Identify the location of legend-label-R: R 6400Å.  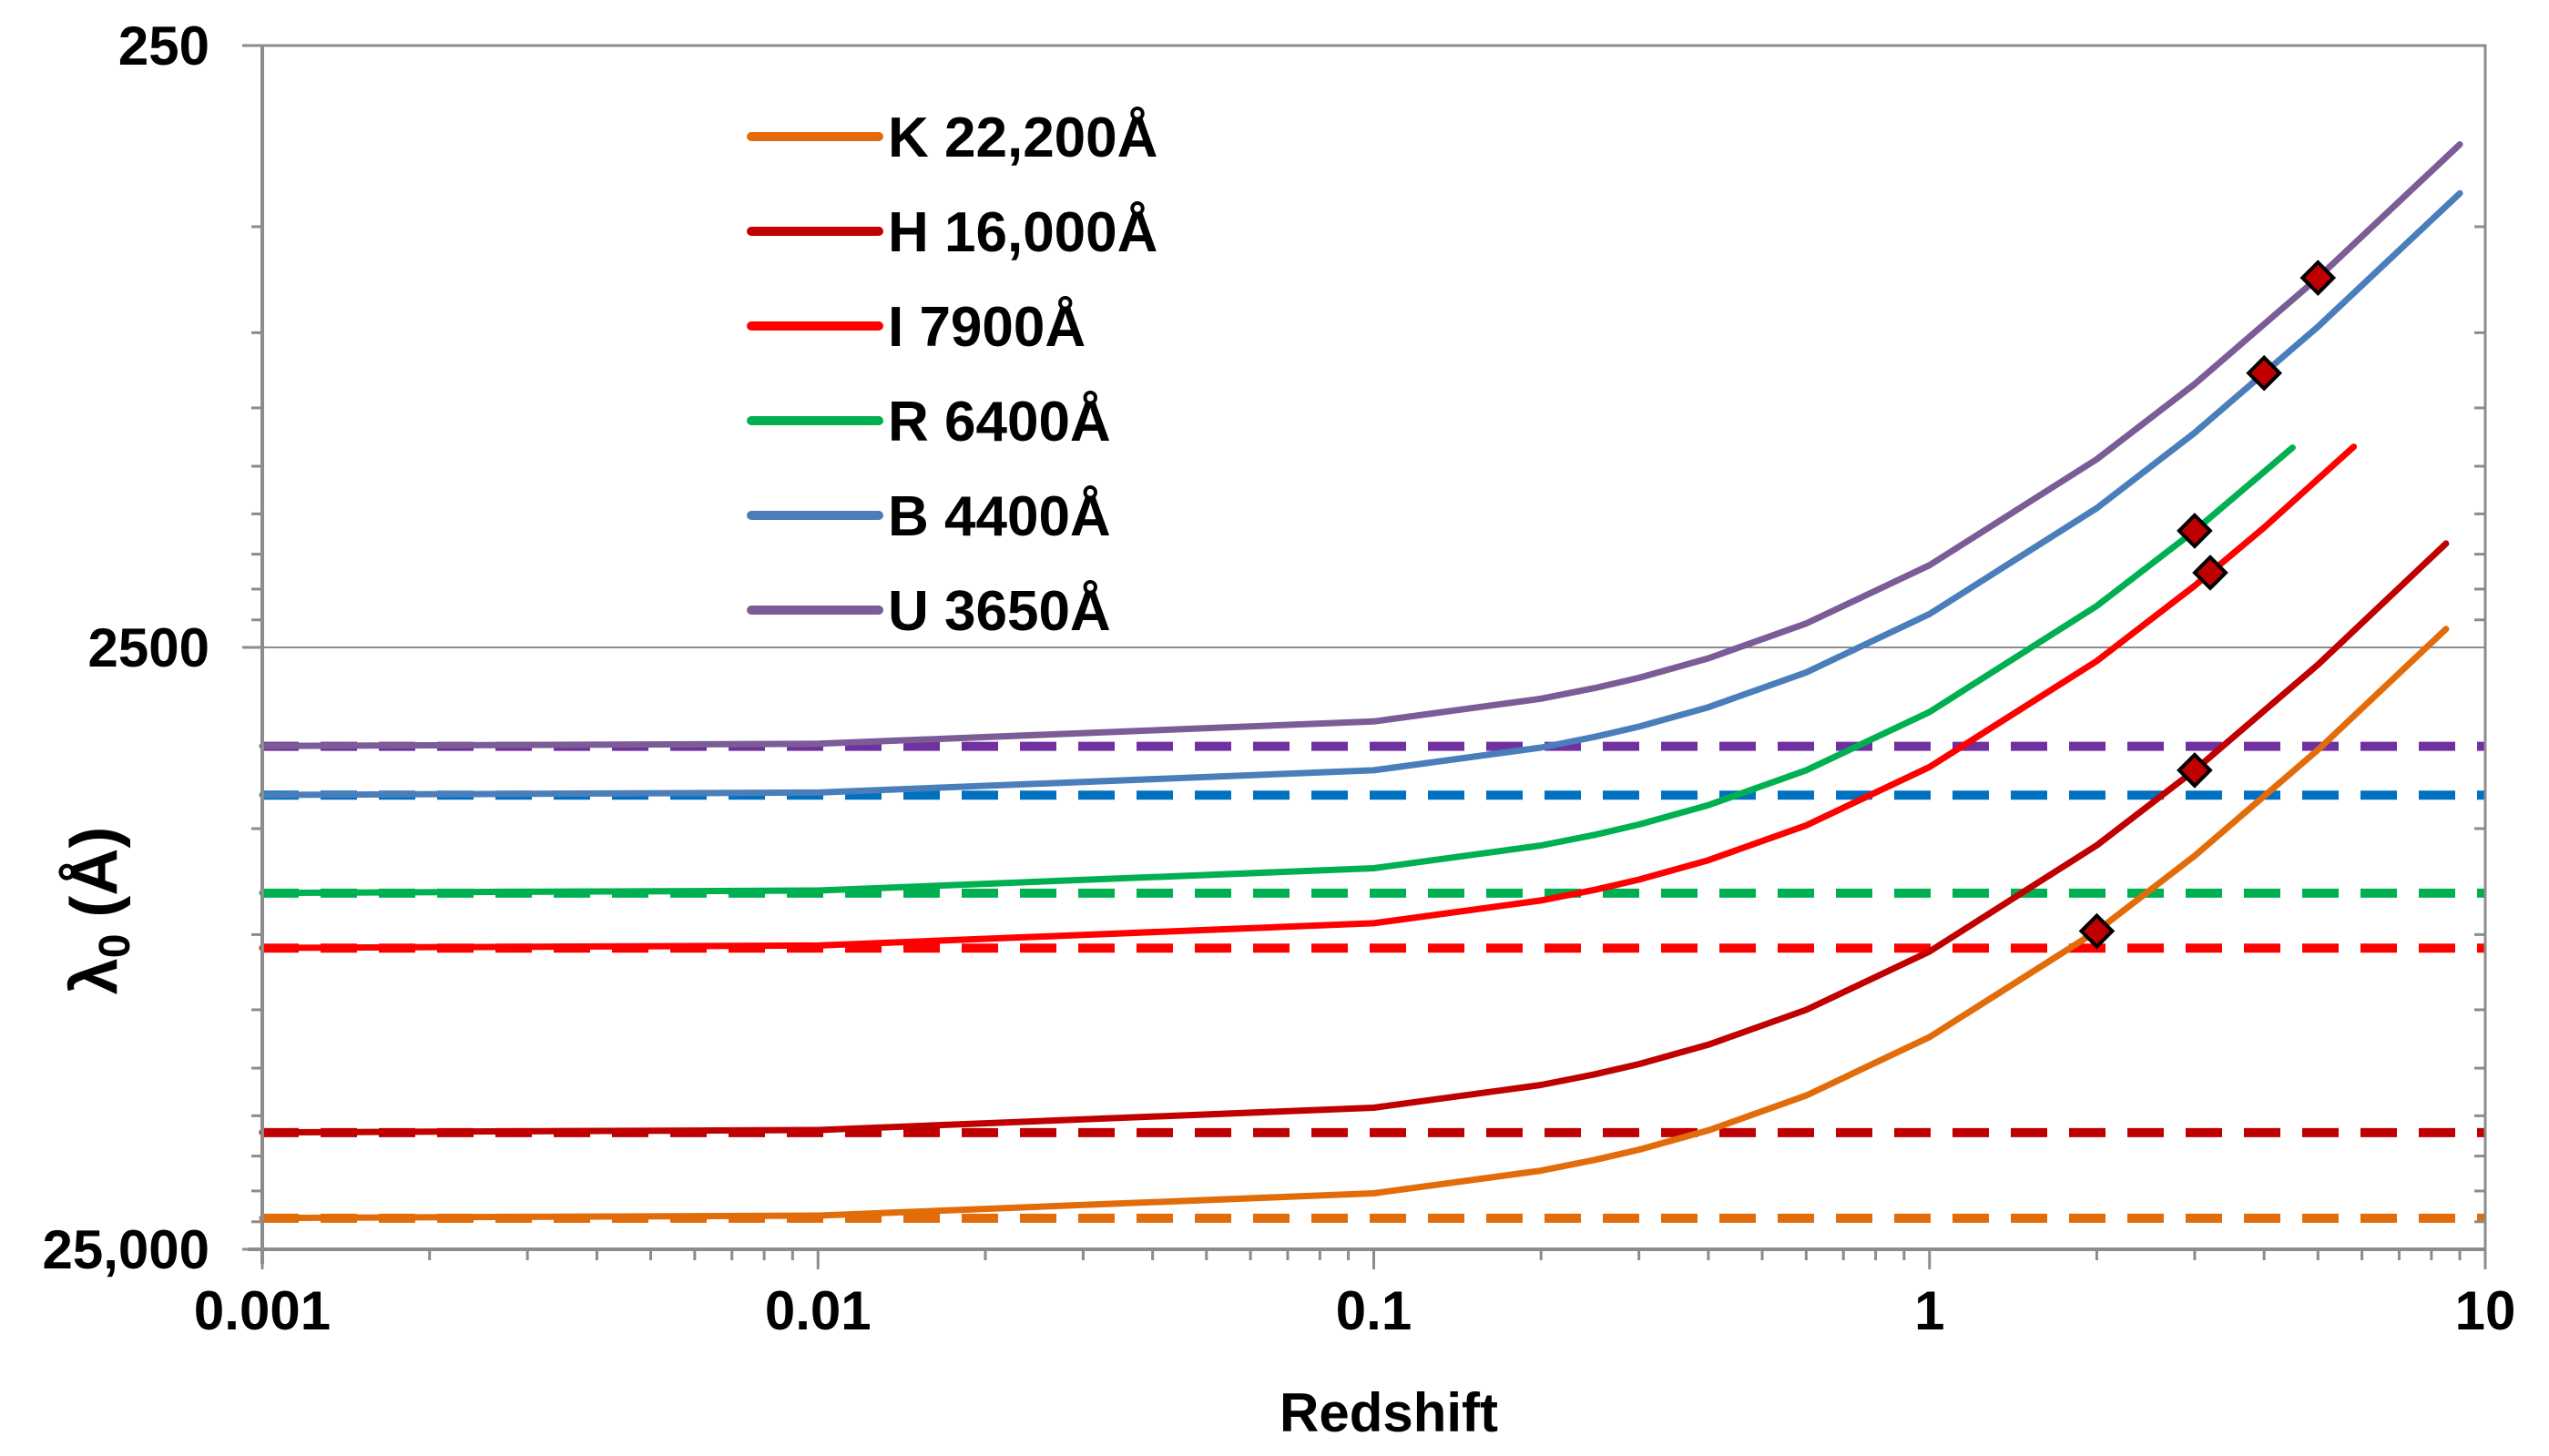
(999, 422).